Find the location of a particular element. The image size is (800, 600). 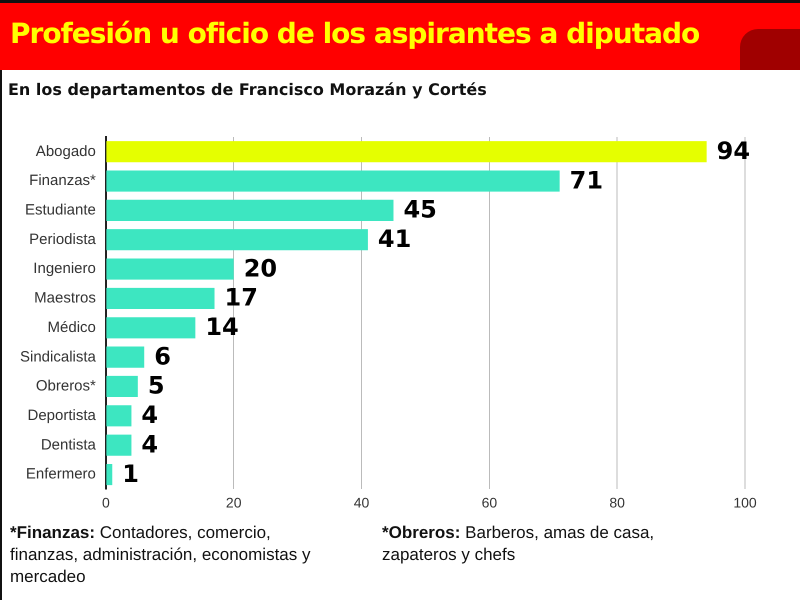

y-tick-label: Maestros is located at coordinates (65, 298).